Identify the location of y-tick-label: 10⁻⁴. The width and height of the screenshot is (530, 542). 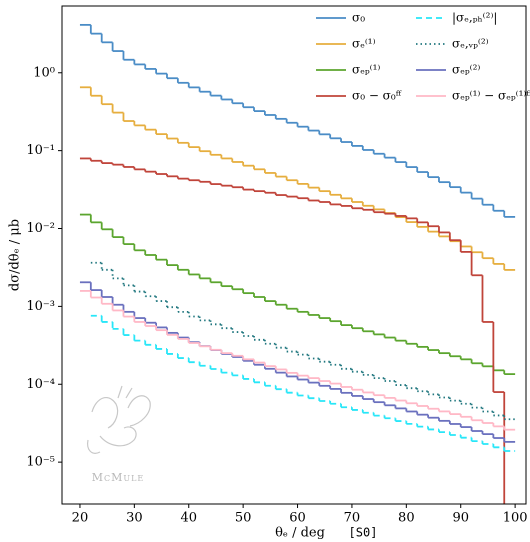
(40, 384).